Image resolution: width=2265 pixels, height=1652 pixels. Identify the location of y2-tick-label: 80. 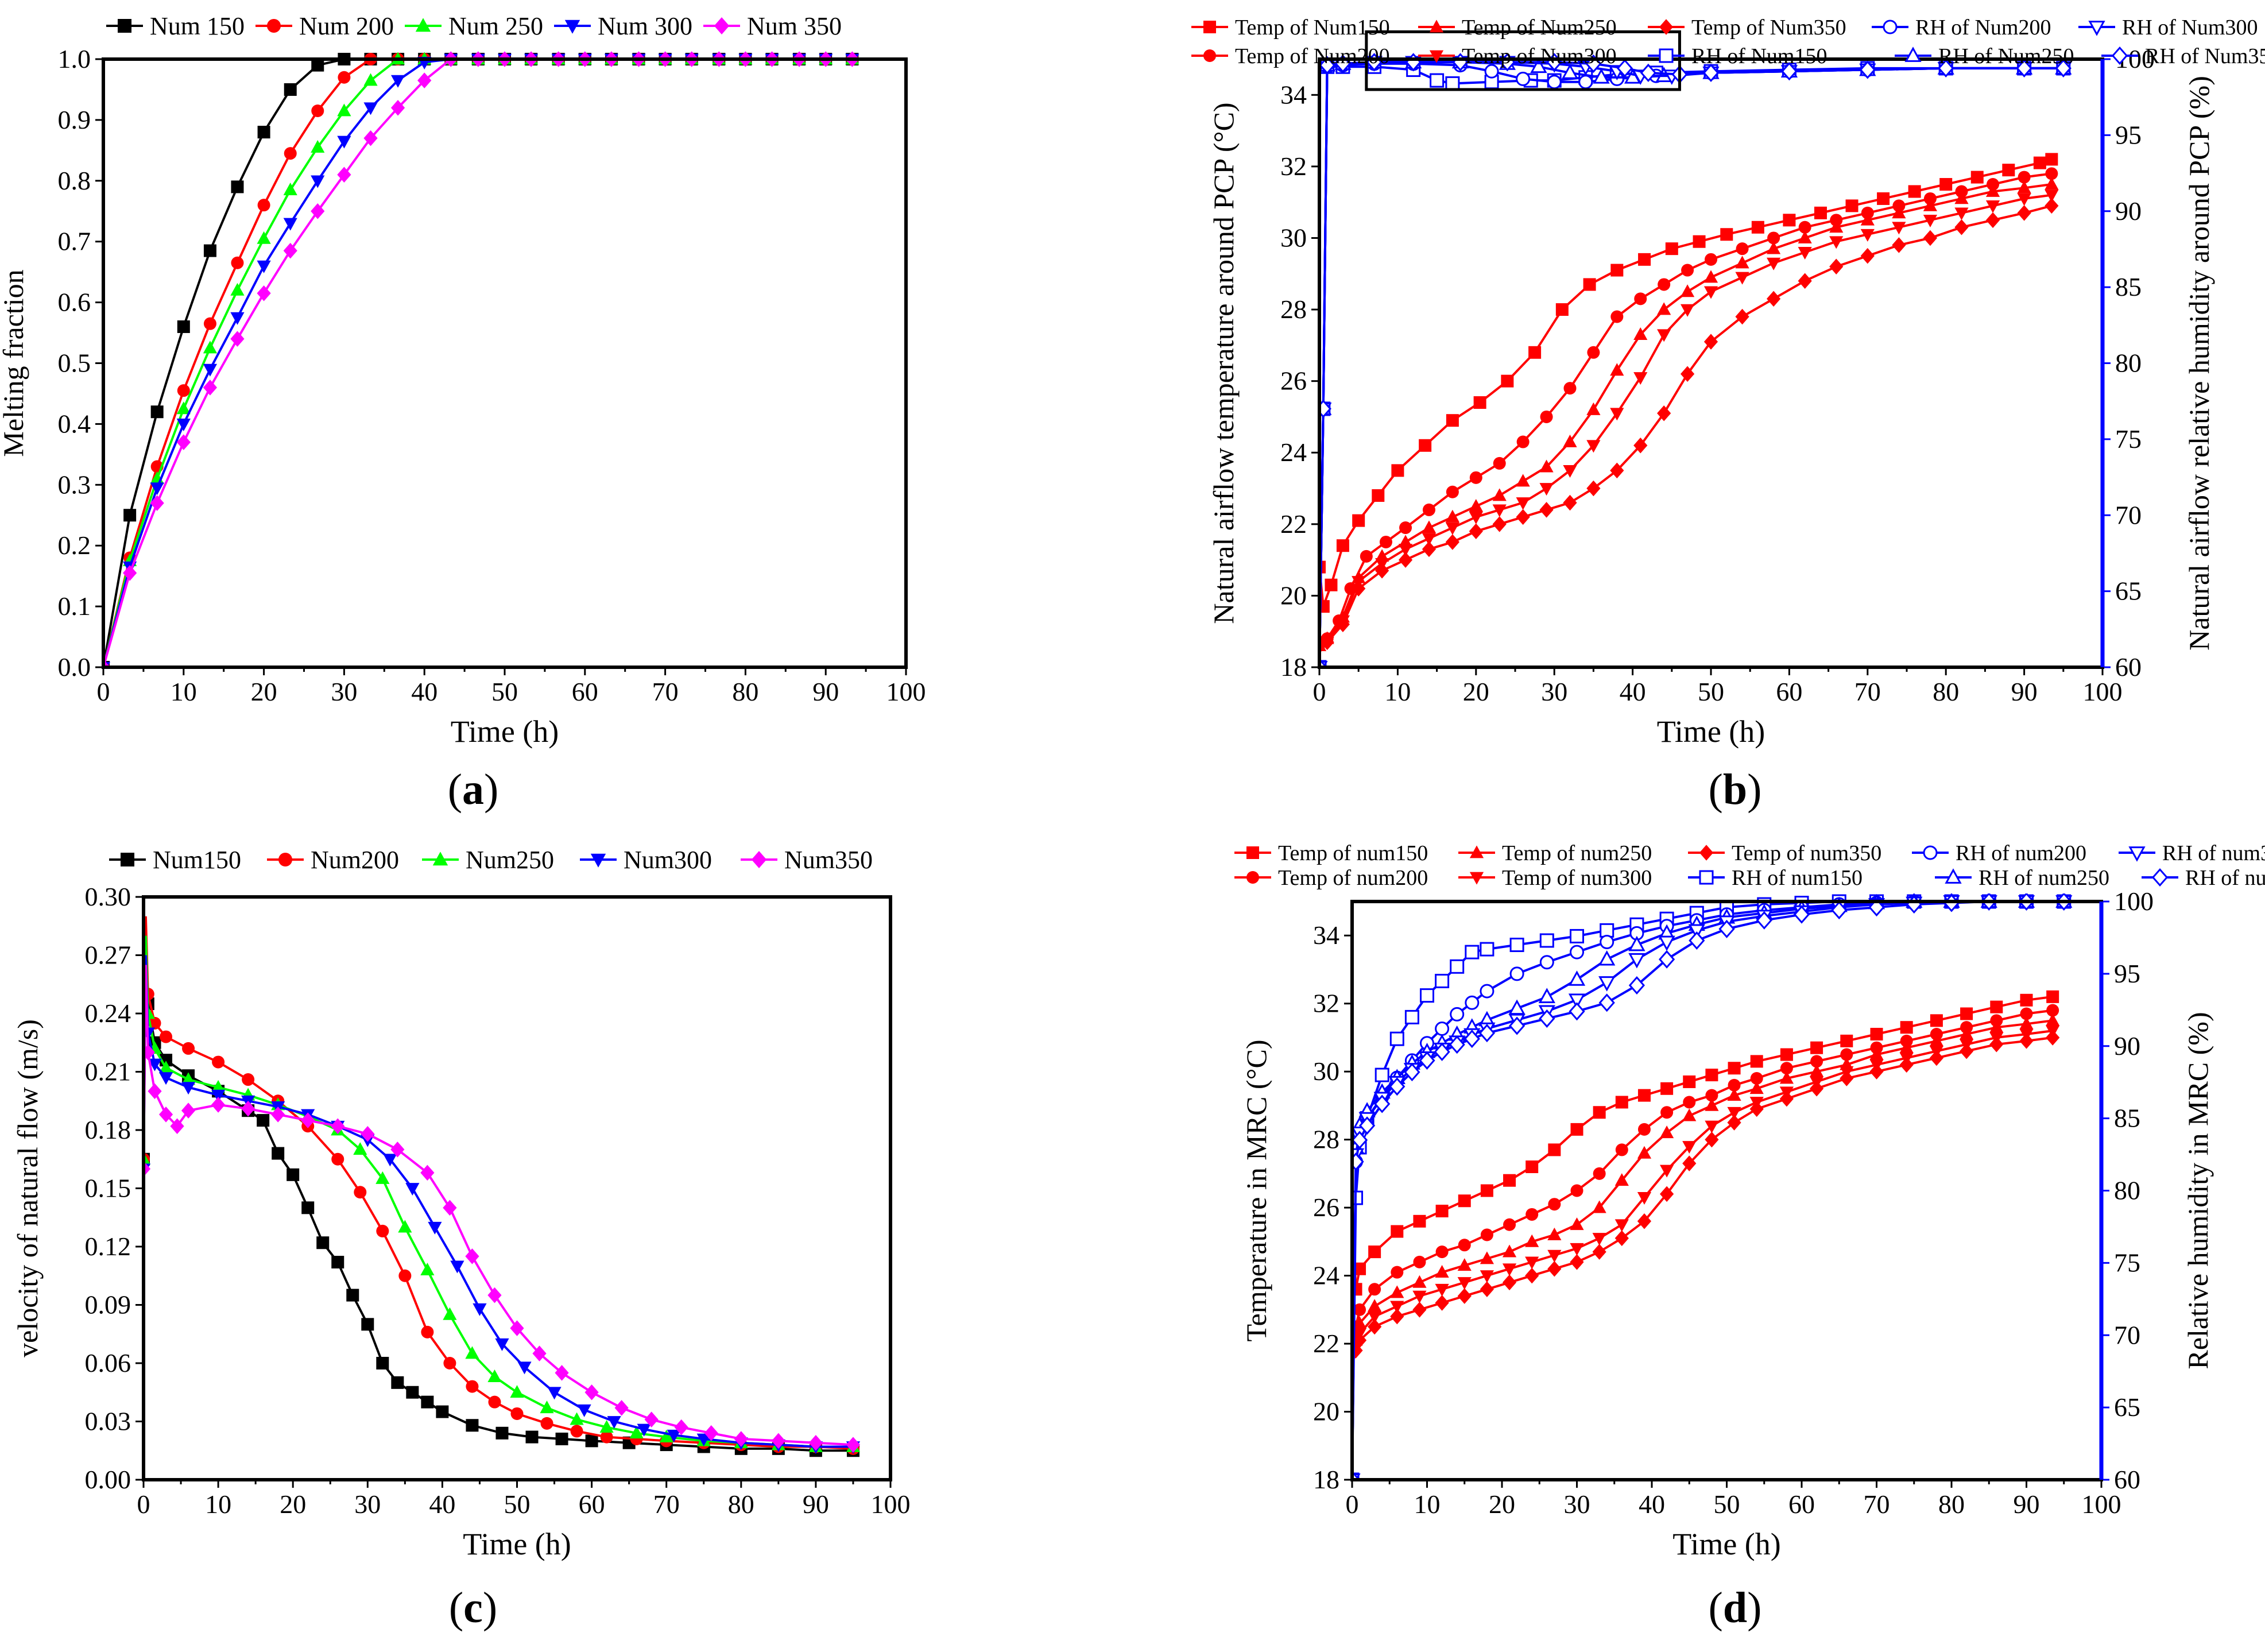
(2128, 363).